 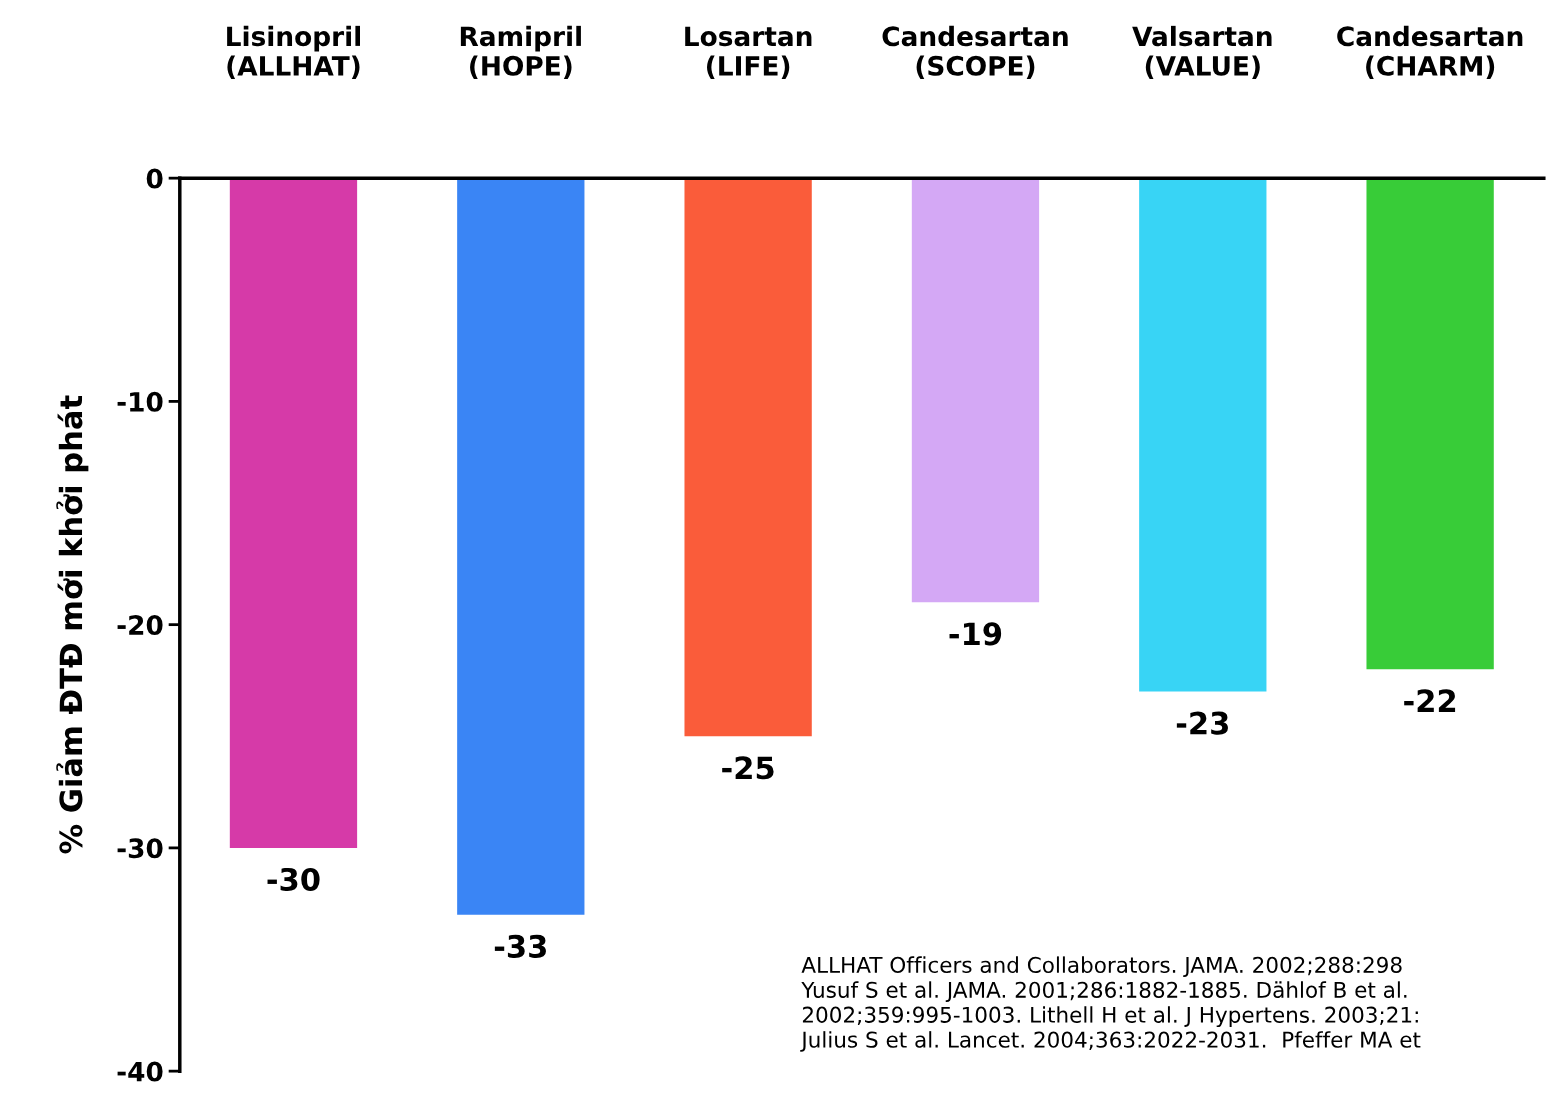 I want to click on y-tick-label: 0, so click(x=154, y=178).